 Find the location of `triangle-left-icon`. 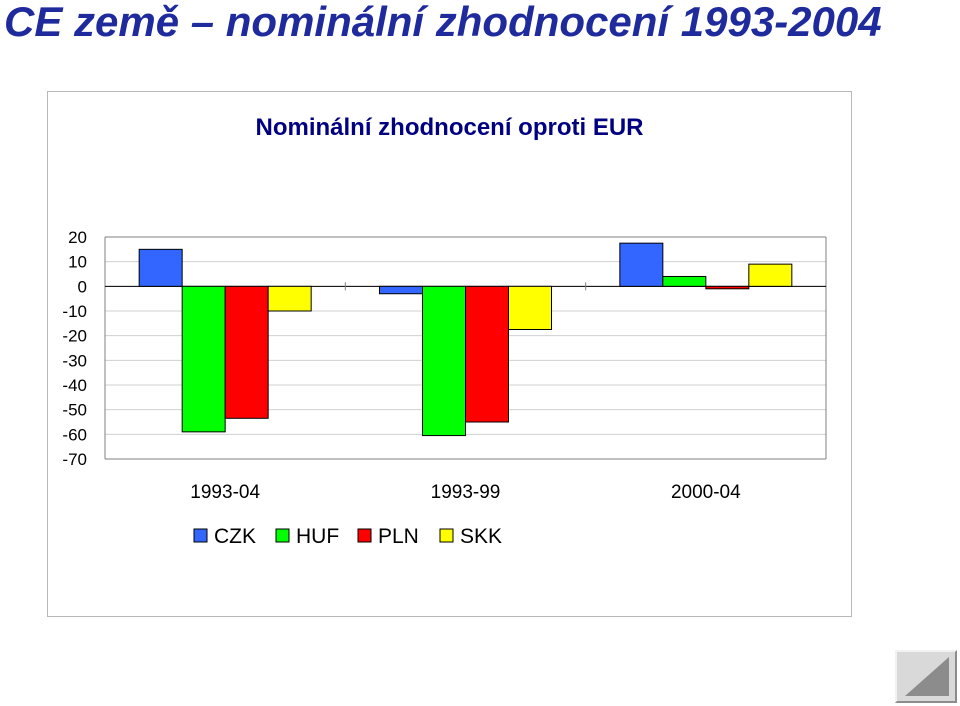

triangle-left-icon is located at coordinates (927, 676).